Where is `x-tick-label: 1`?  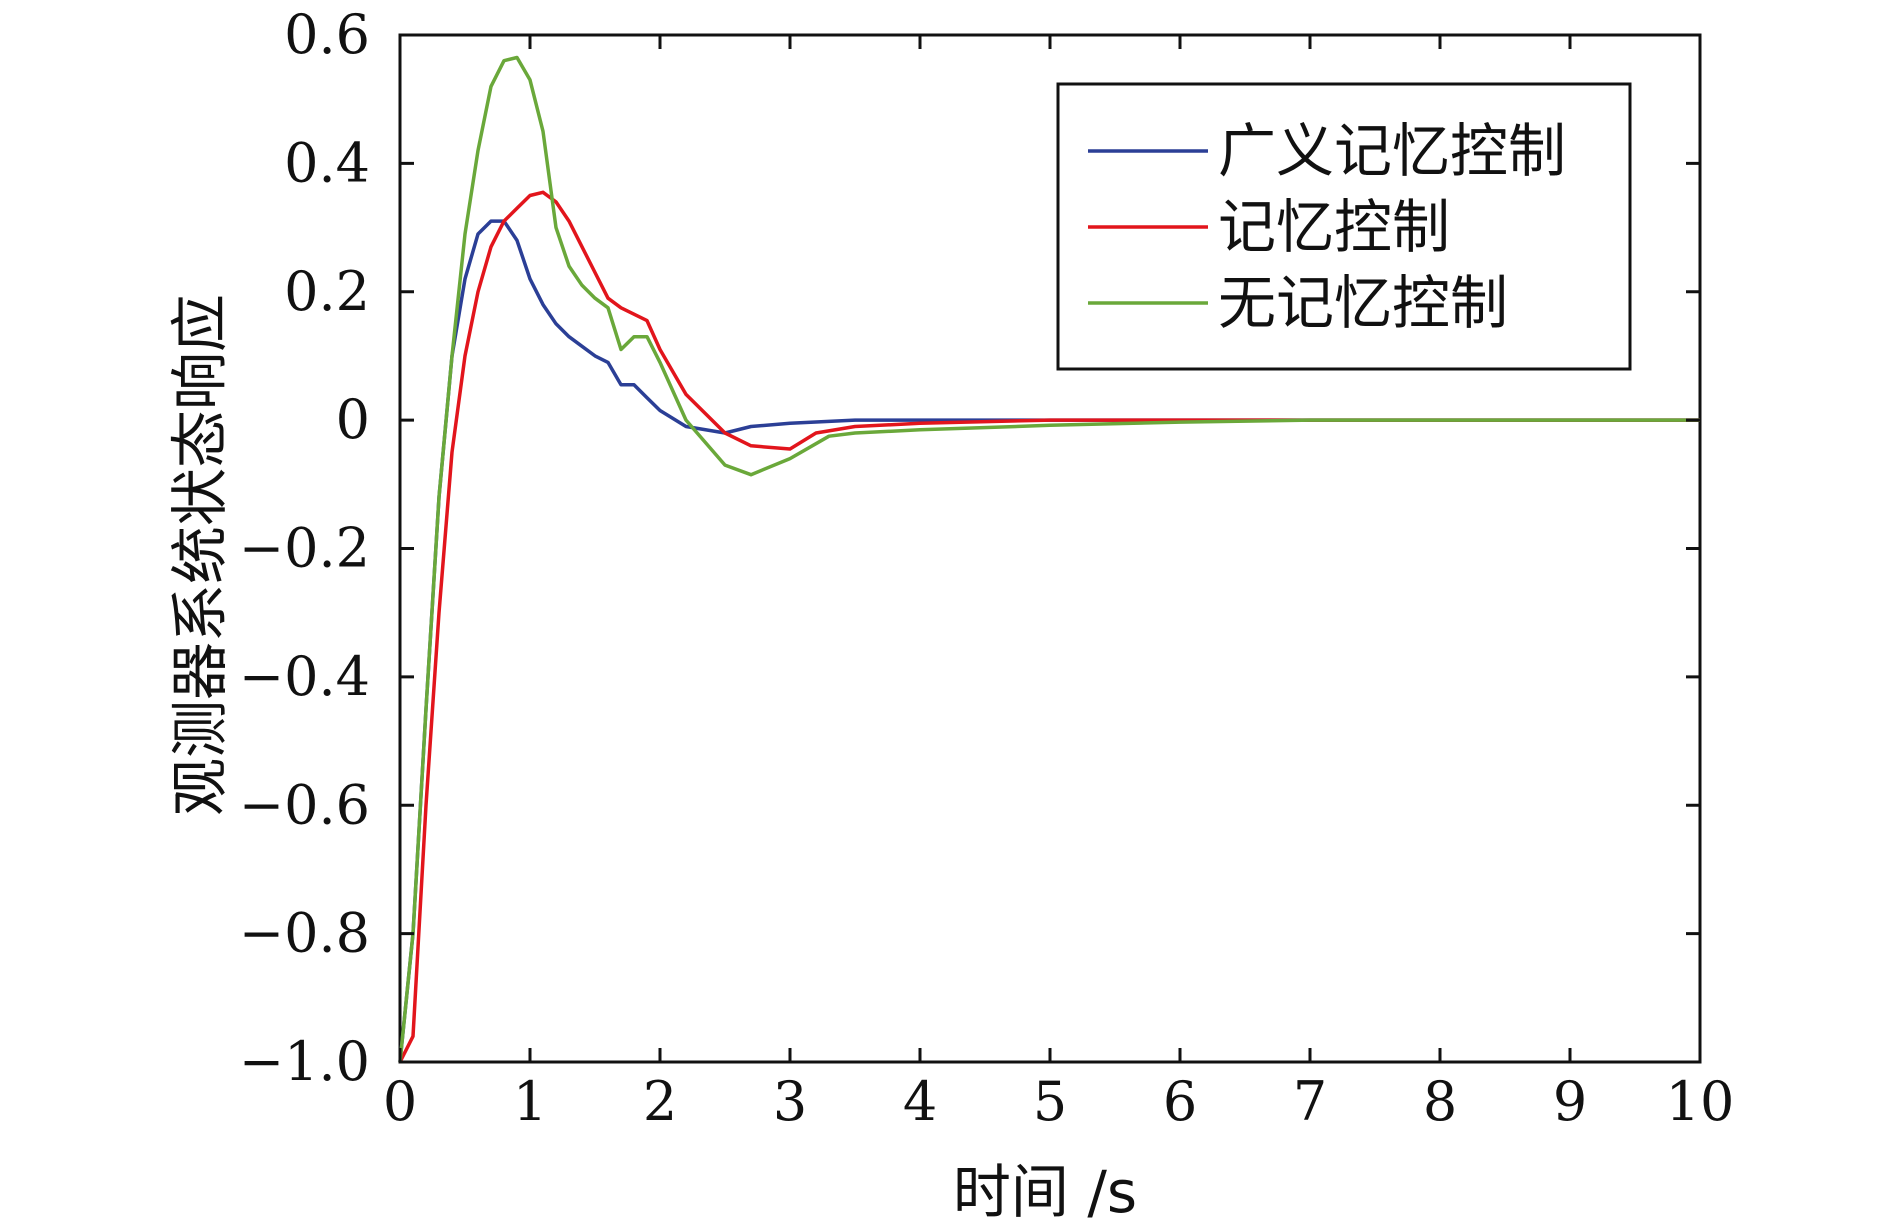 x-tick-label: 1 is located at coordinates (530, 1101).